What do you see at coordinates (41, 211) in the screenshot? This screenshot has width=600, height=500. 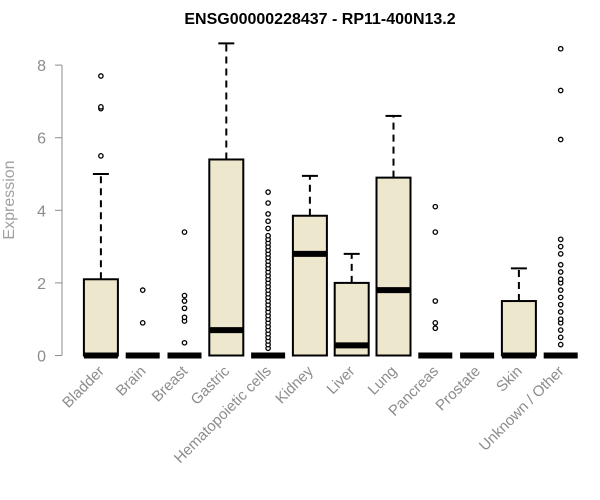 I see `y-tick-label: 4` at bounding box center [41, 211].